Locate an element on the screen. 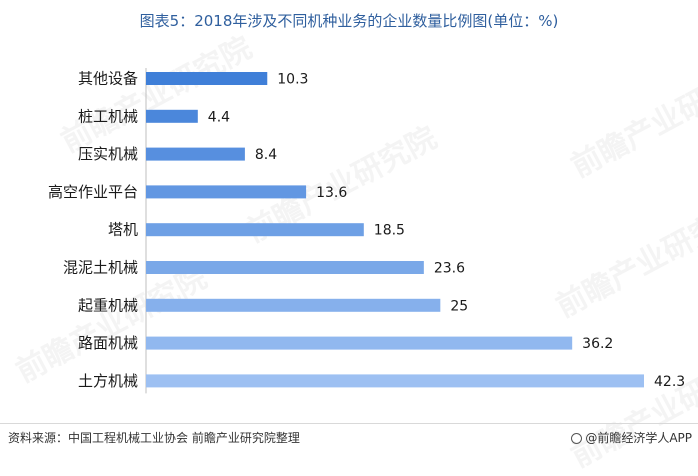 The height and width of the screenshot is (476, 698). category-label: 土方机械 is located at coordinates (108, 381).